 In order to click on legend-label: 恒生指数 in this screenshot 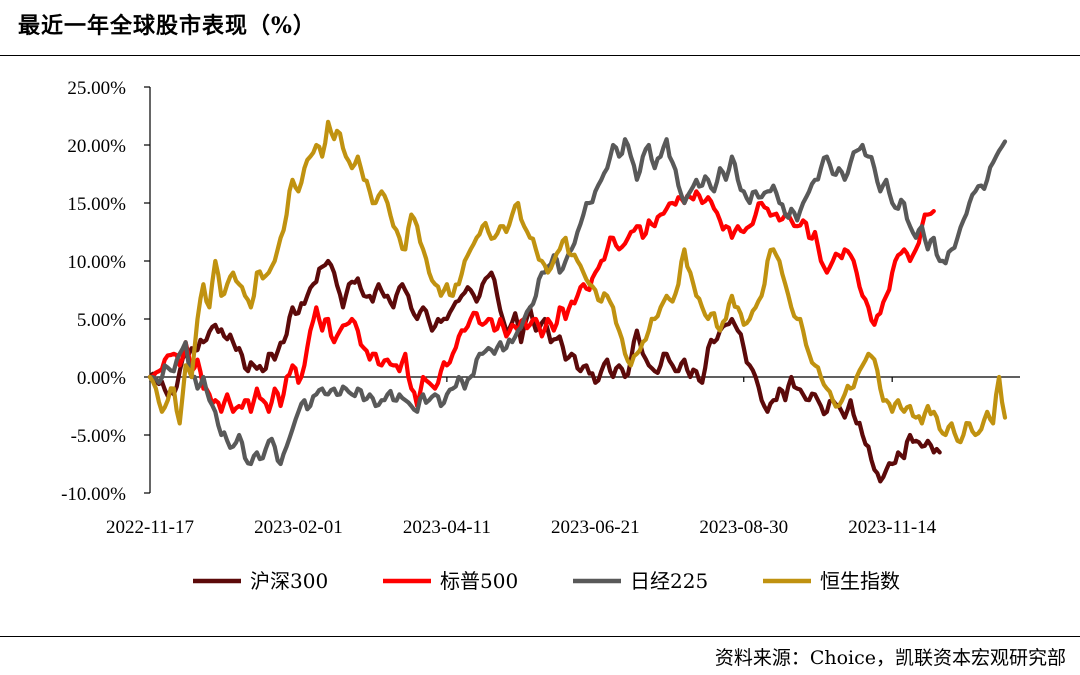, I will do `click(860, 581)`.